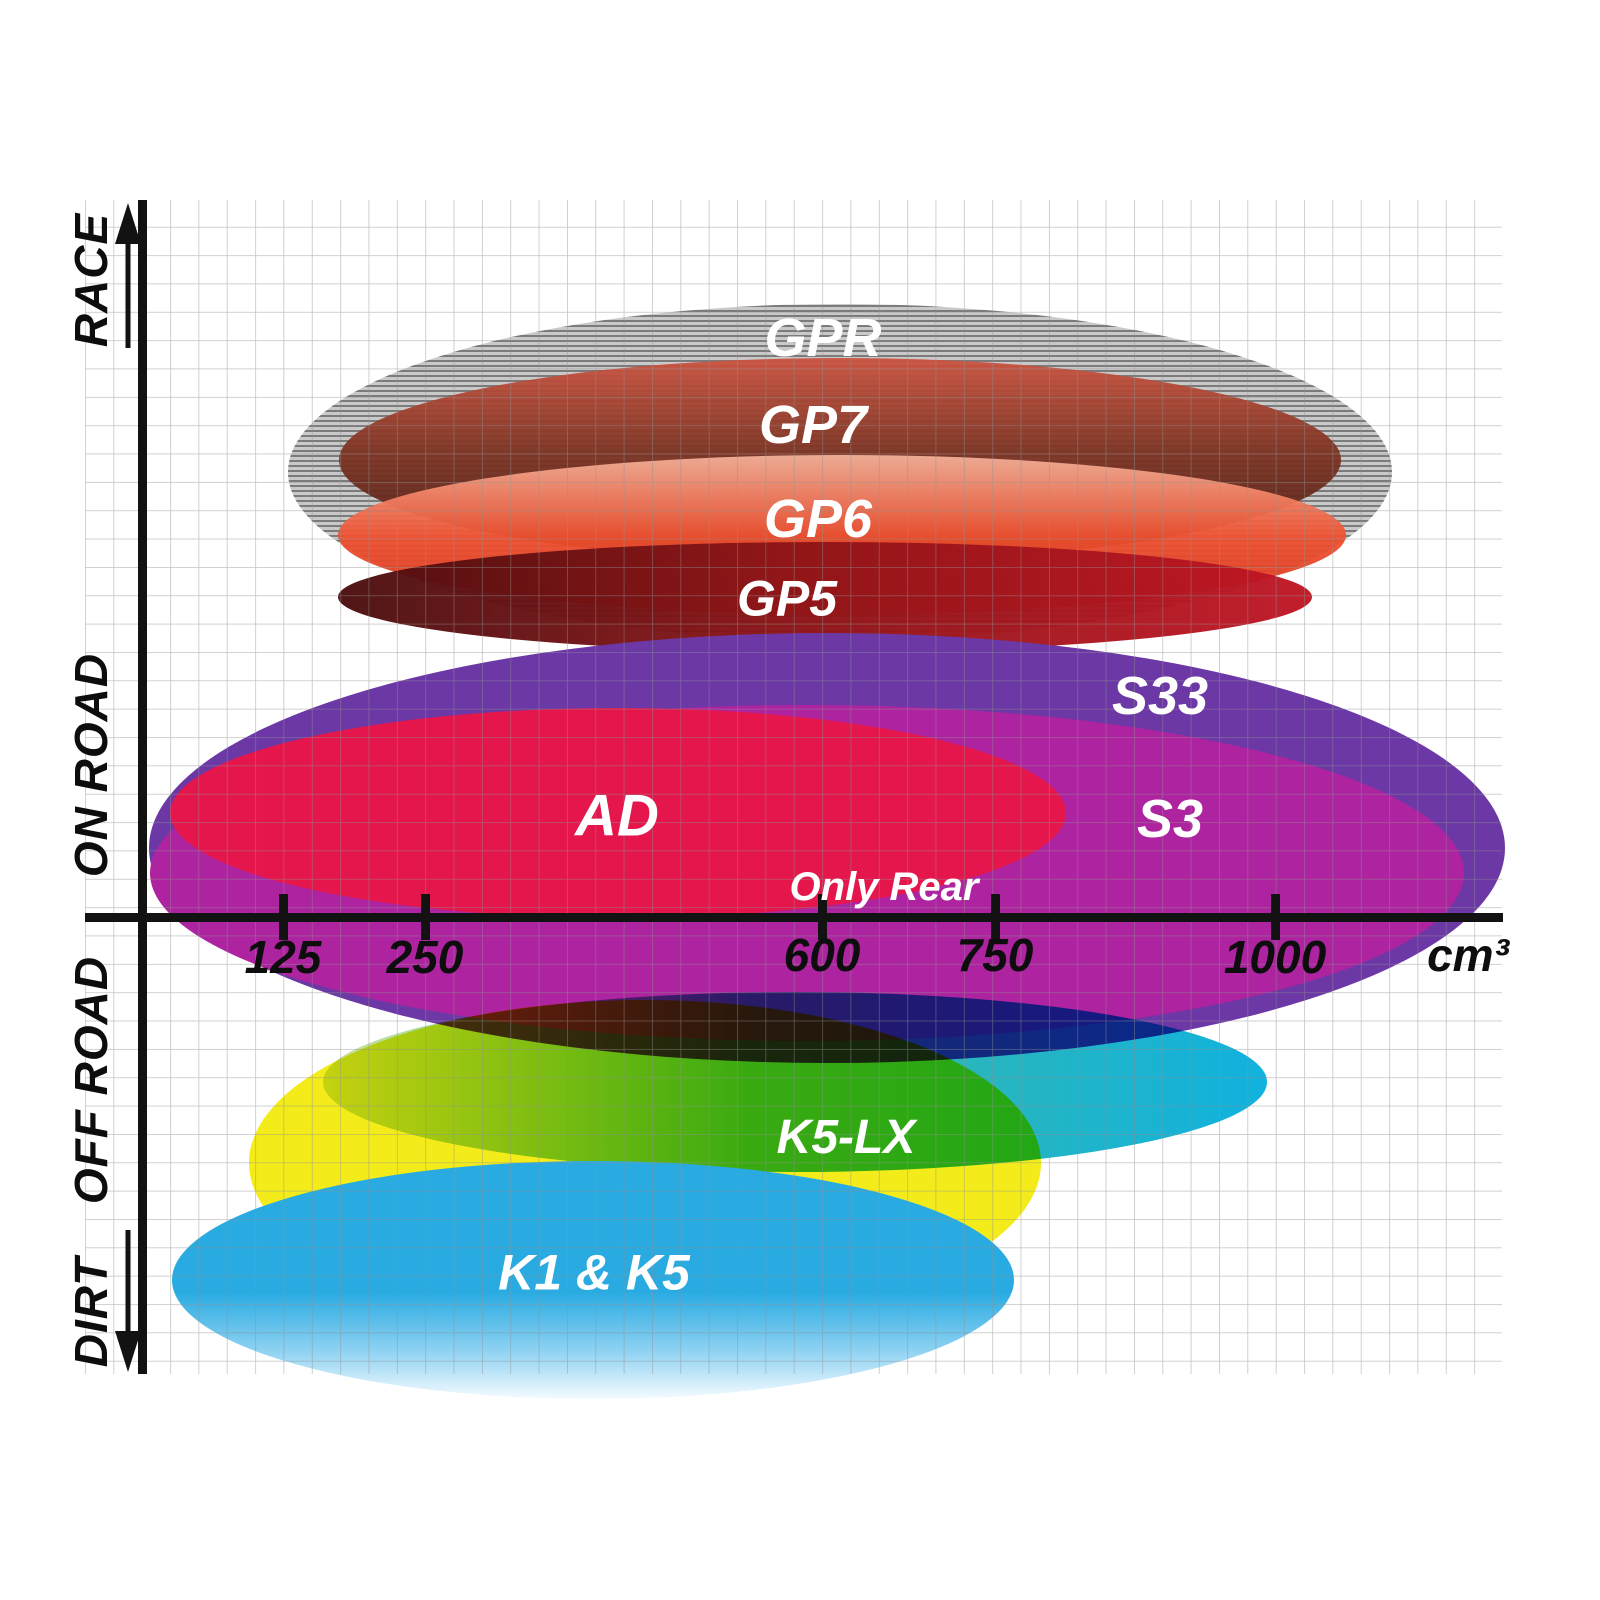 Image resolution: width=1600 pixels, height=1600 pixels. I want to click on x-tick-label-125: 125, so click(284, 957).